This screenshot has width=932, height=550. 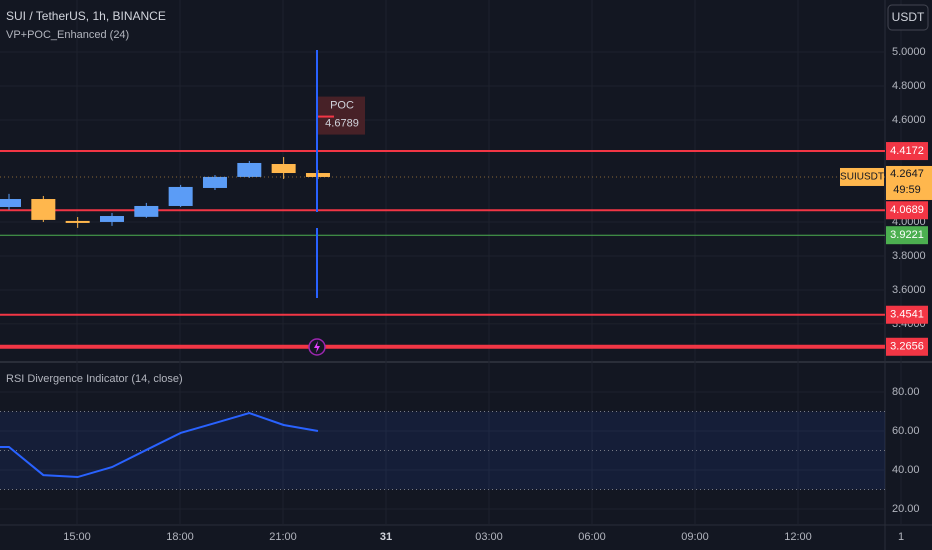 What do you see at coordinates (901, 537) in the screenshot?
I see `time-label: 1` at bounding box center [901, 537].